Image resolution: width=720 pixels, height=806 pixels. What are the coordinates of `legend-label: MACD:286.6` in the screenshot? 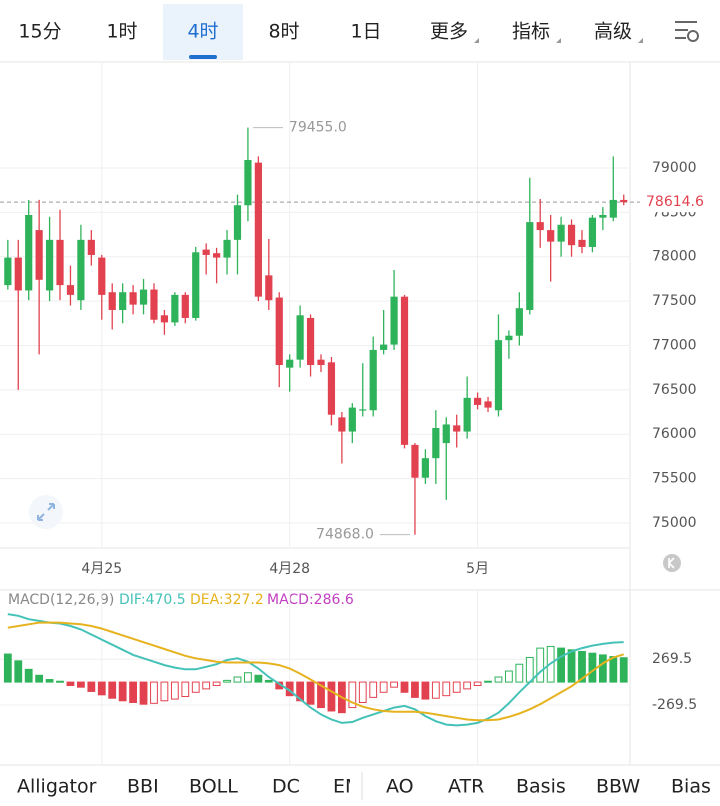 It's located at (310, 600).